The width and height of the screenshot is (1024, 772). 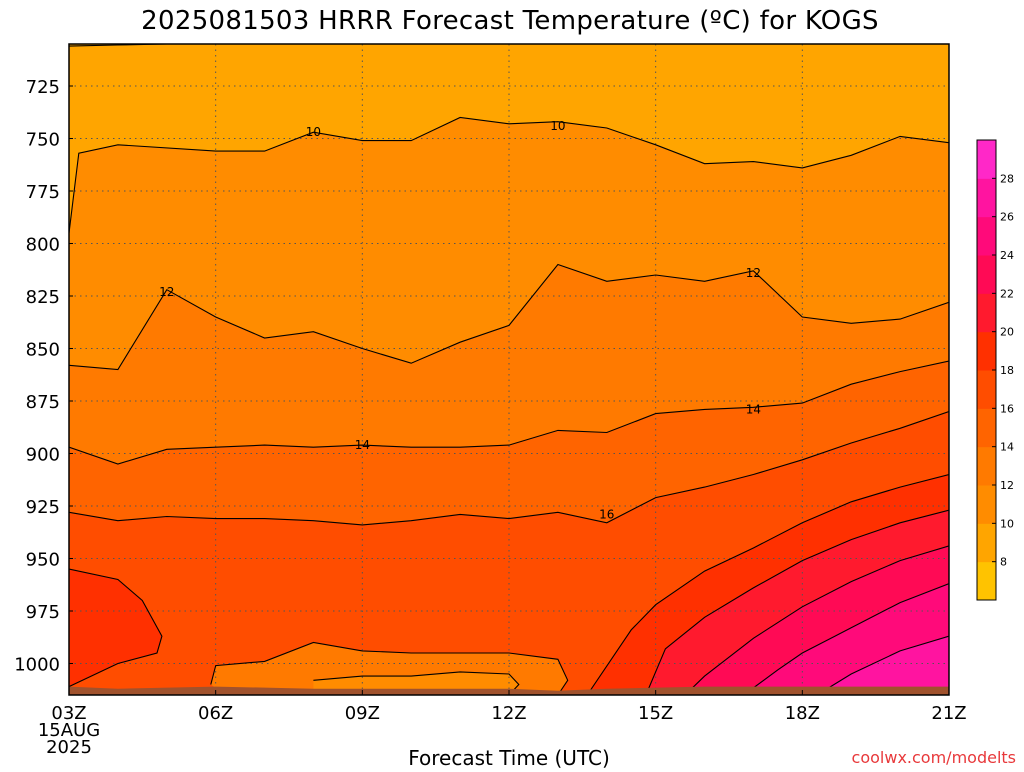 I want to click on colorbar-label-20: 20, so click(x=1007, y=332).